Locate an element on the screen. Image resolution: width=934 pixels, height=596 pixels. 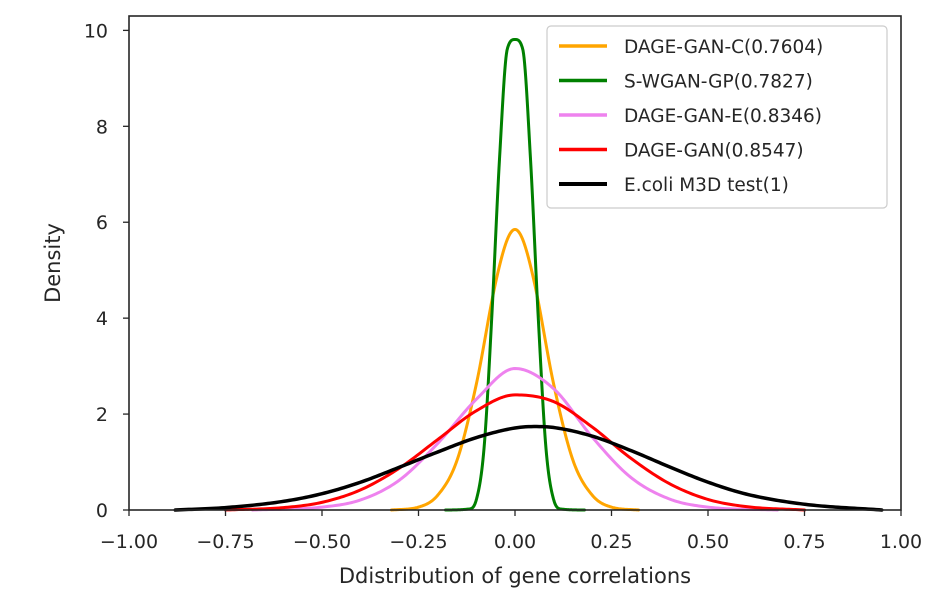
y-tick-label: 4 is located at coordinates (102, 319).